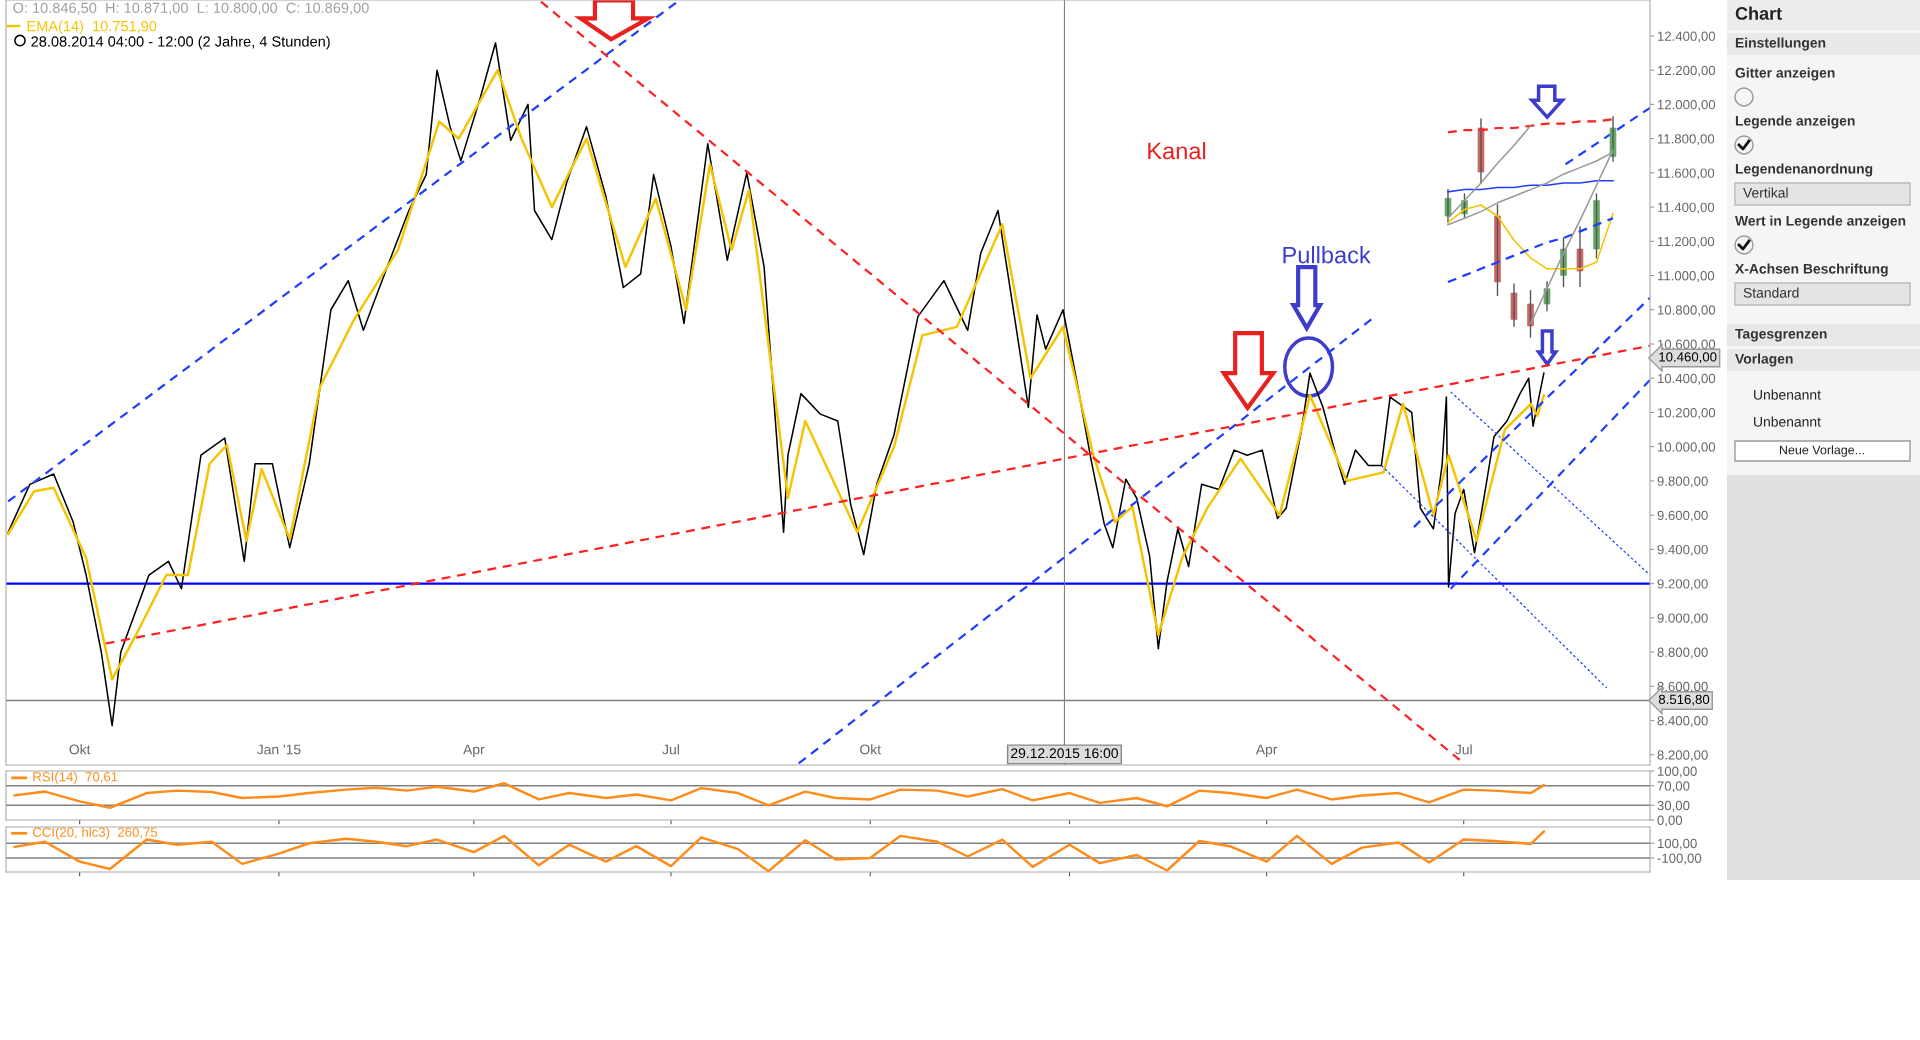 This screenshot has height=1040, width=1920. What do you see at coordinates (1682, 516) in the screenshot?
I see `y-tick-label: 9.600,00` at bounding box center [1682, 516].